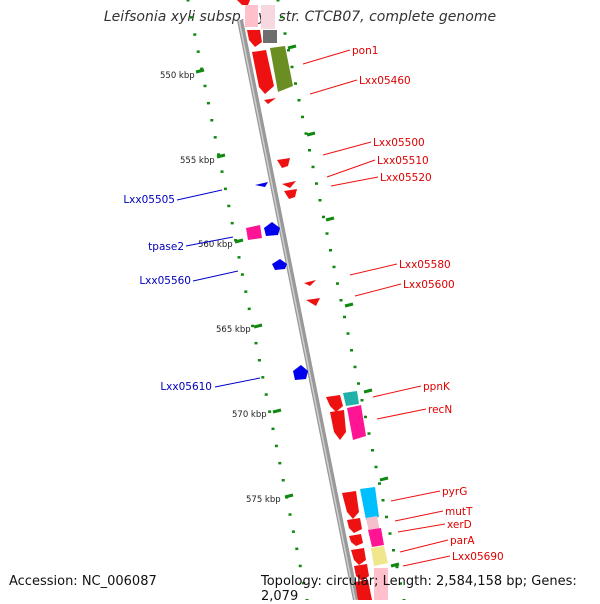  I want to click on reverse-gene-leader-lines, so click(218, 288).